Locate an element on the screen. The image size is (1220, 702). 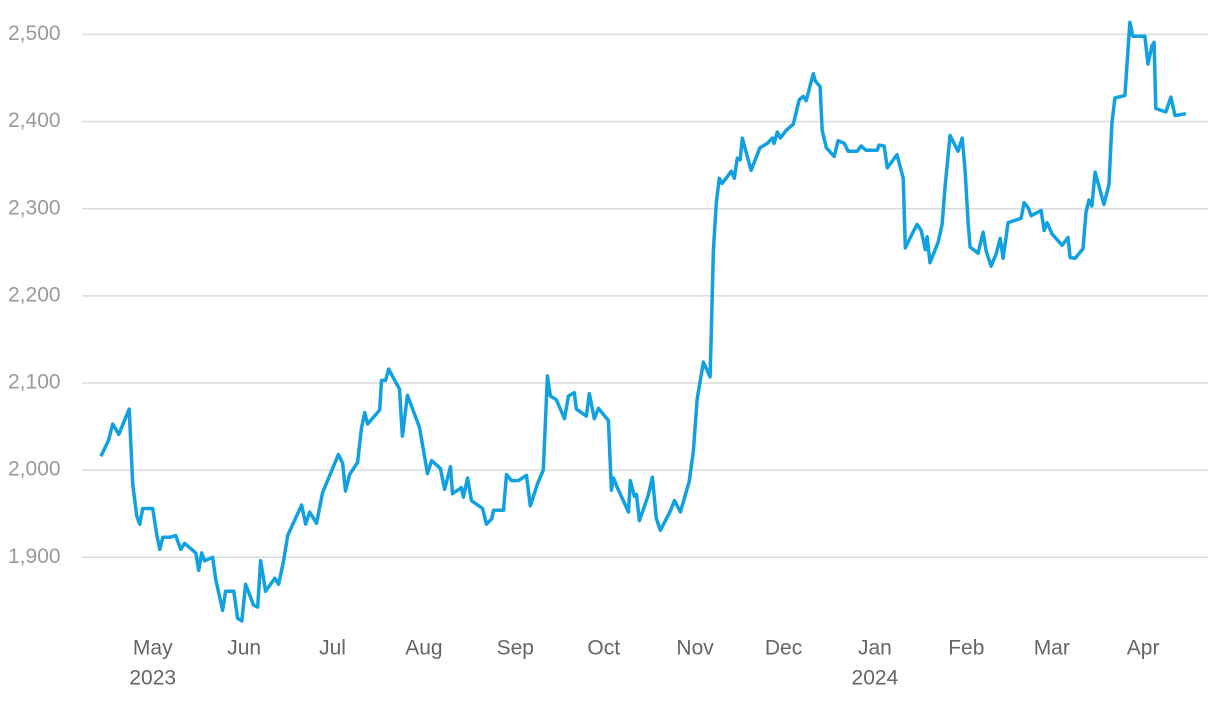
x-tick-label: Aug is located at coordinates (423, 648).